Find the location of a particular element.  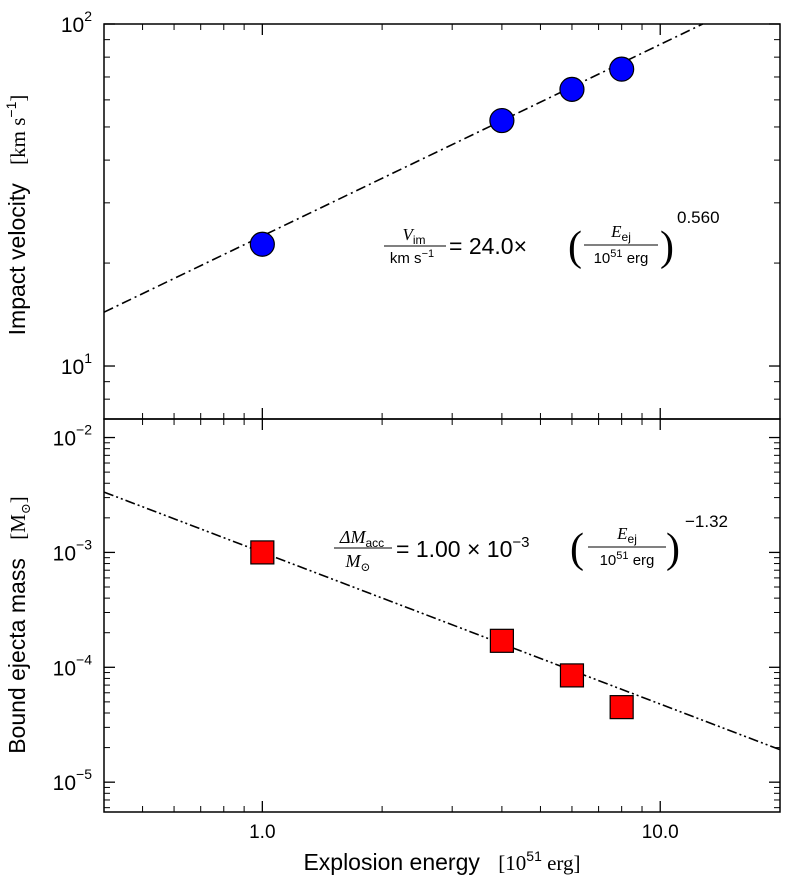

bot-ann-fden-sup: 51 is located at coordinates (622, 556).